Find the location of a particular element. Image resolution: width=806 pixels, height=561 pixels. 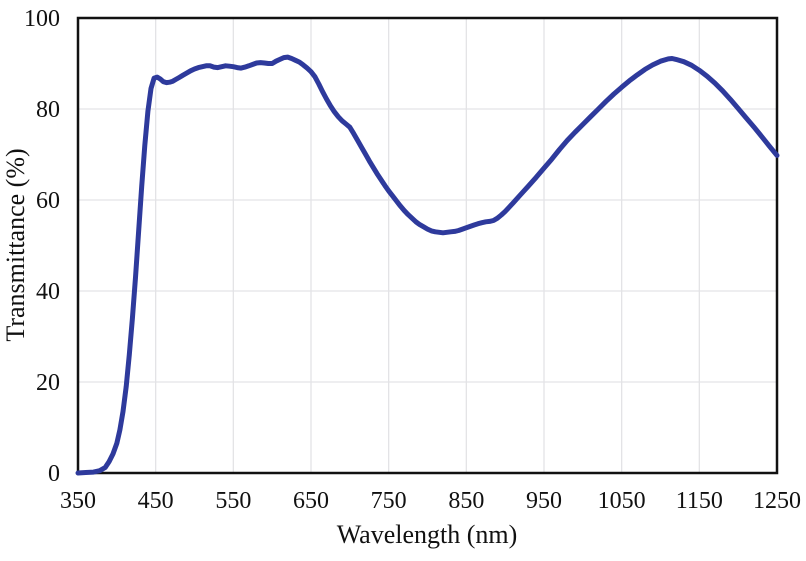

x-tick-label: 750 is located at coordinates (389, 501).